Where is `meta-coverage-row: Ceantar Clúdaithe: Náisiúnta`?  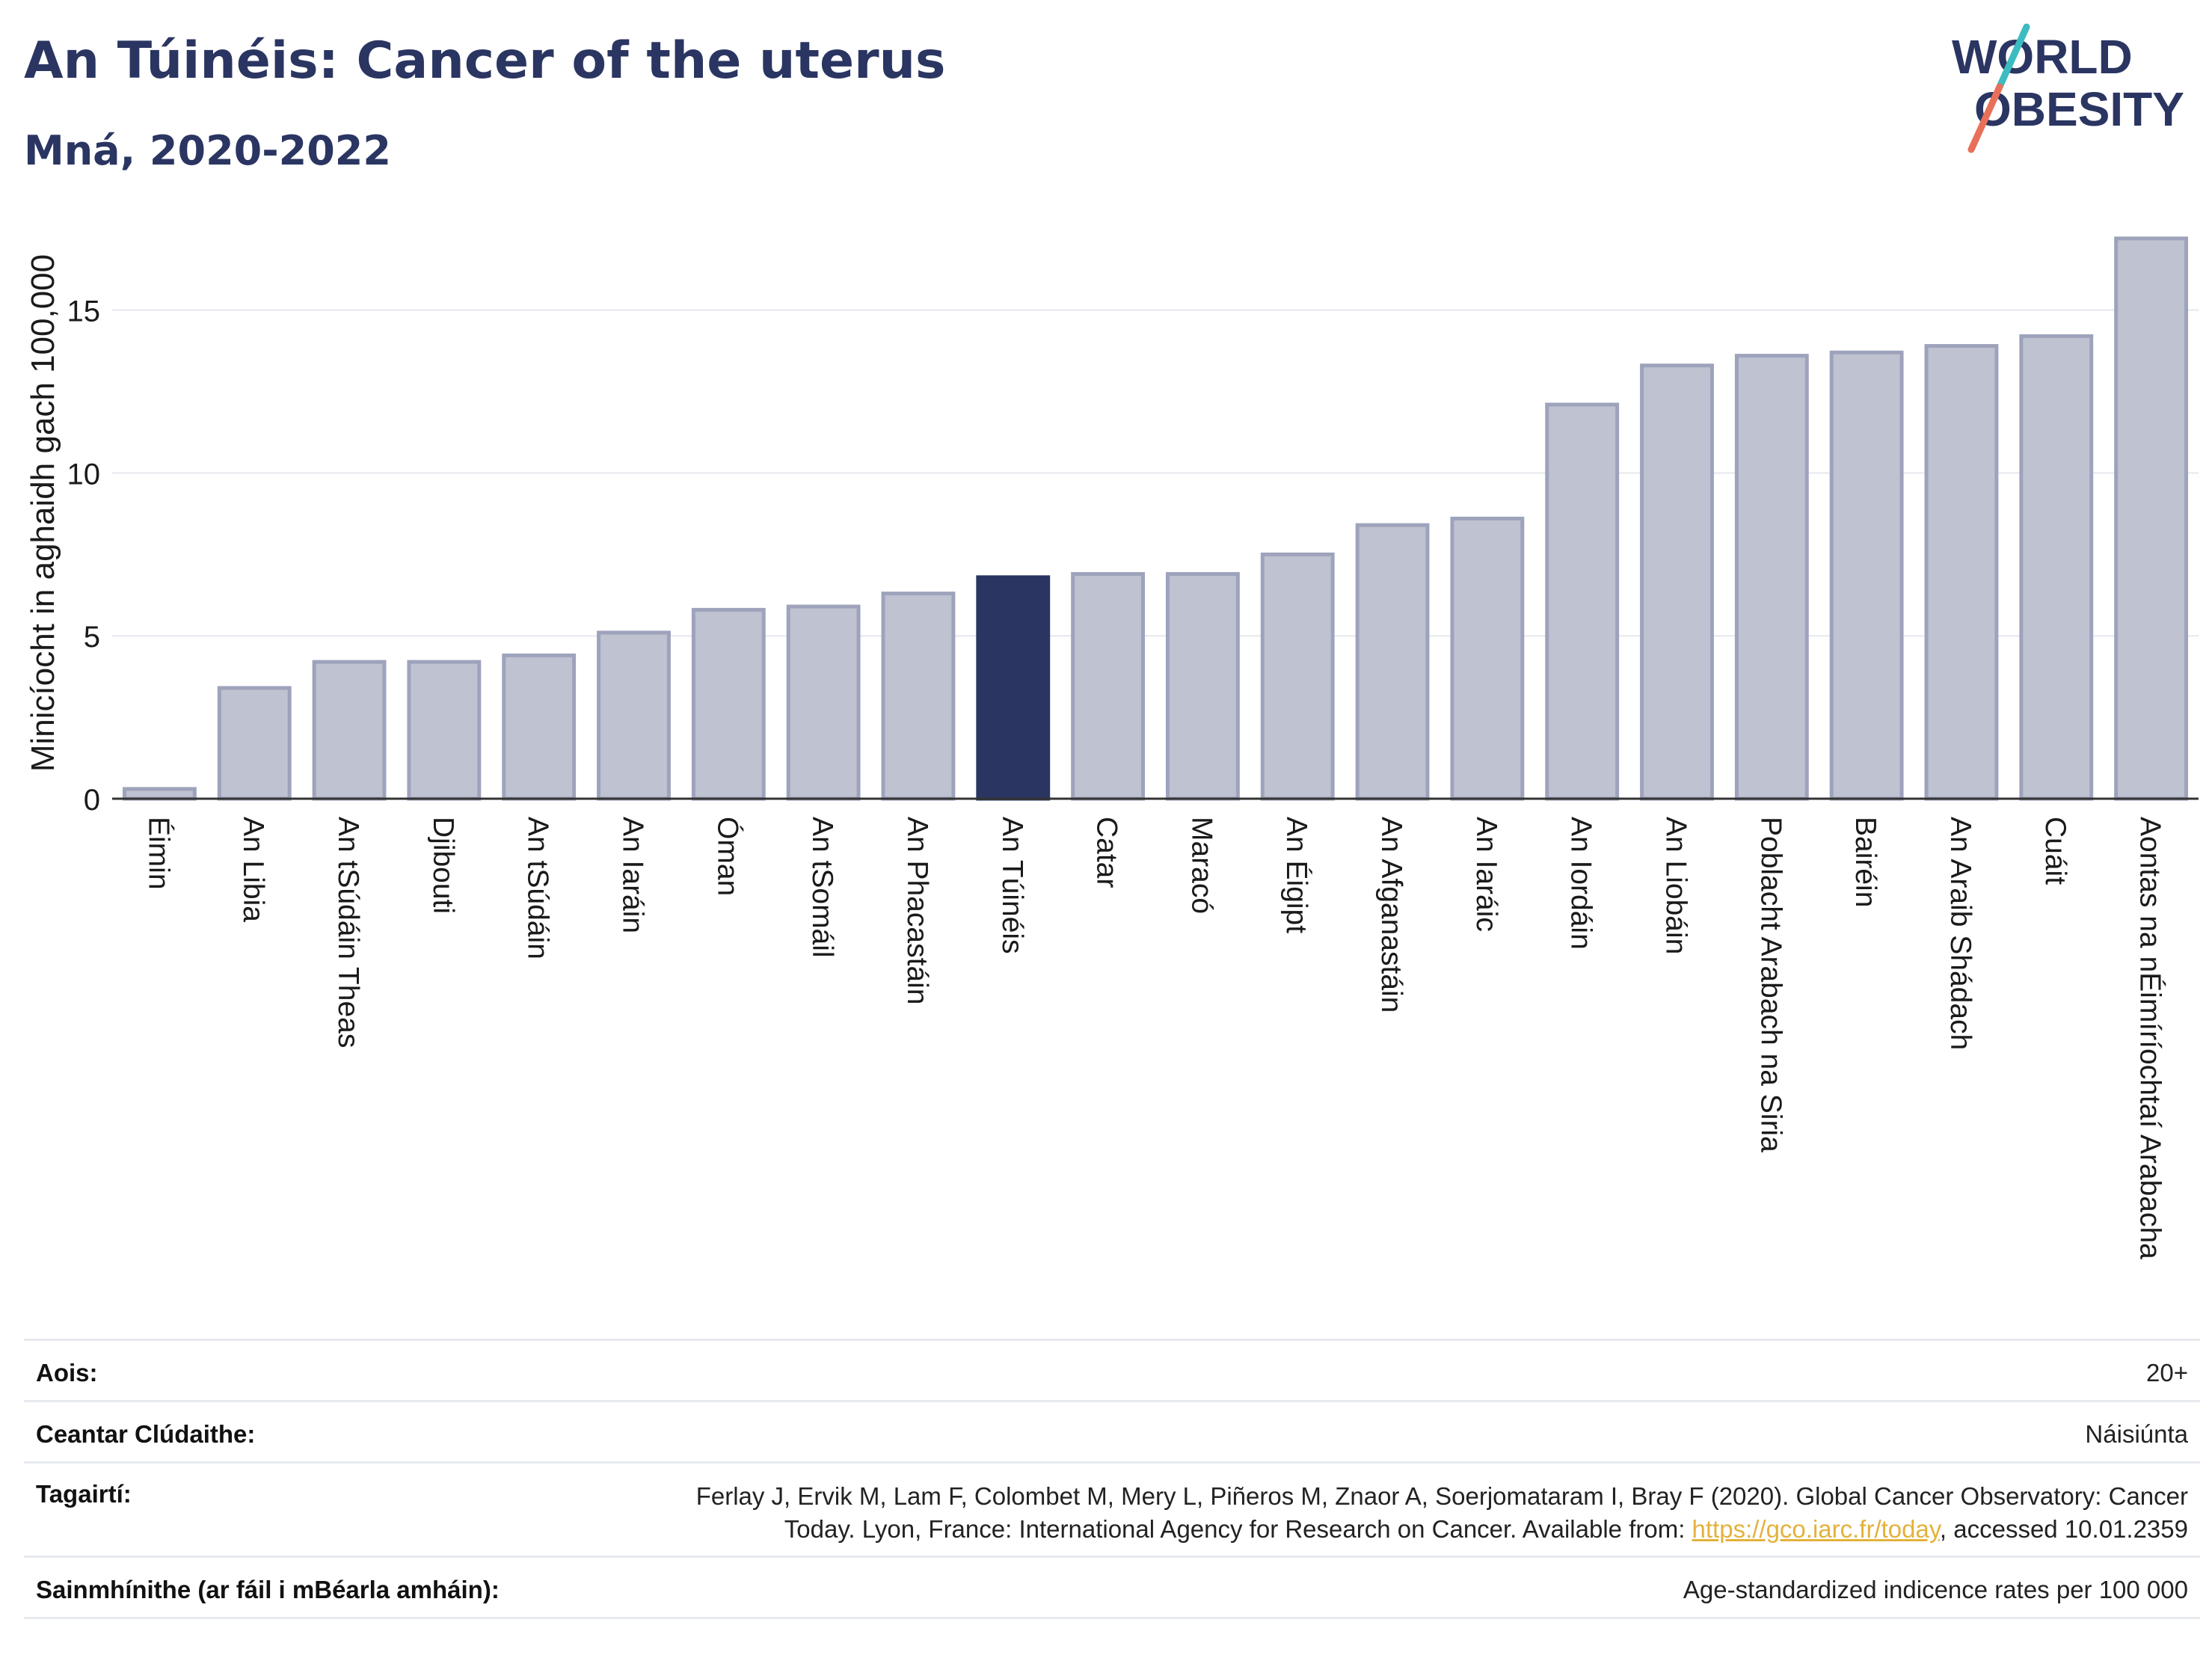
meta-coverage-row: Ceantar Clúdaithe: Náisiúnta is located at coordinates (1112, 1431).